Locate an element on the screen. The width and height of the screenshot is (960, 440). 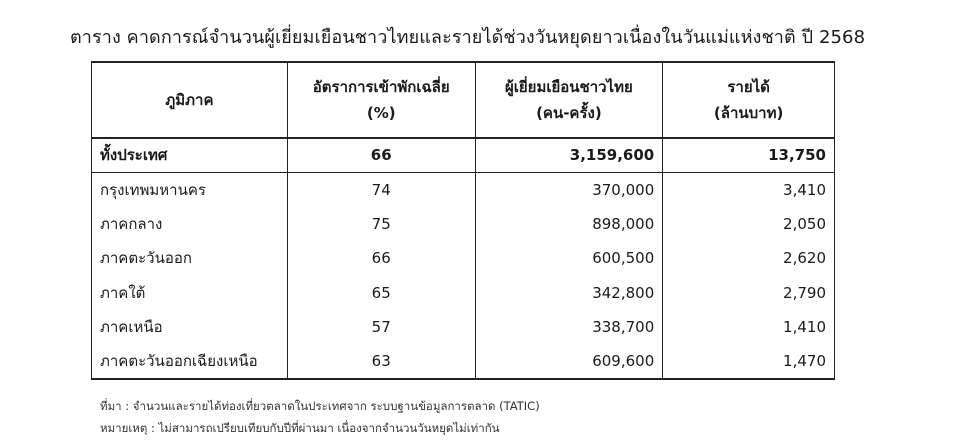
header-visitors: ผู้เยี่ยมเยือนชาวไทย (คน-ครั้ง) is located at coordinates (569, 100).